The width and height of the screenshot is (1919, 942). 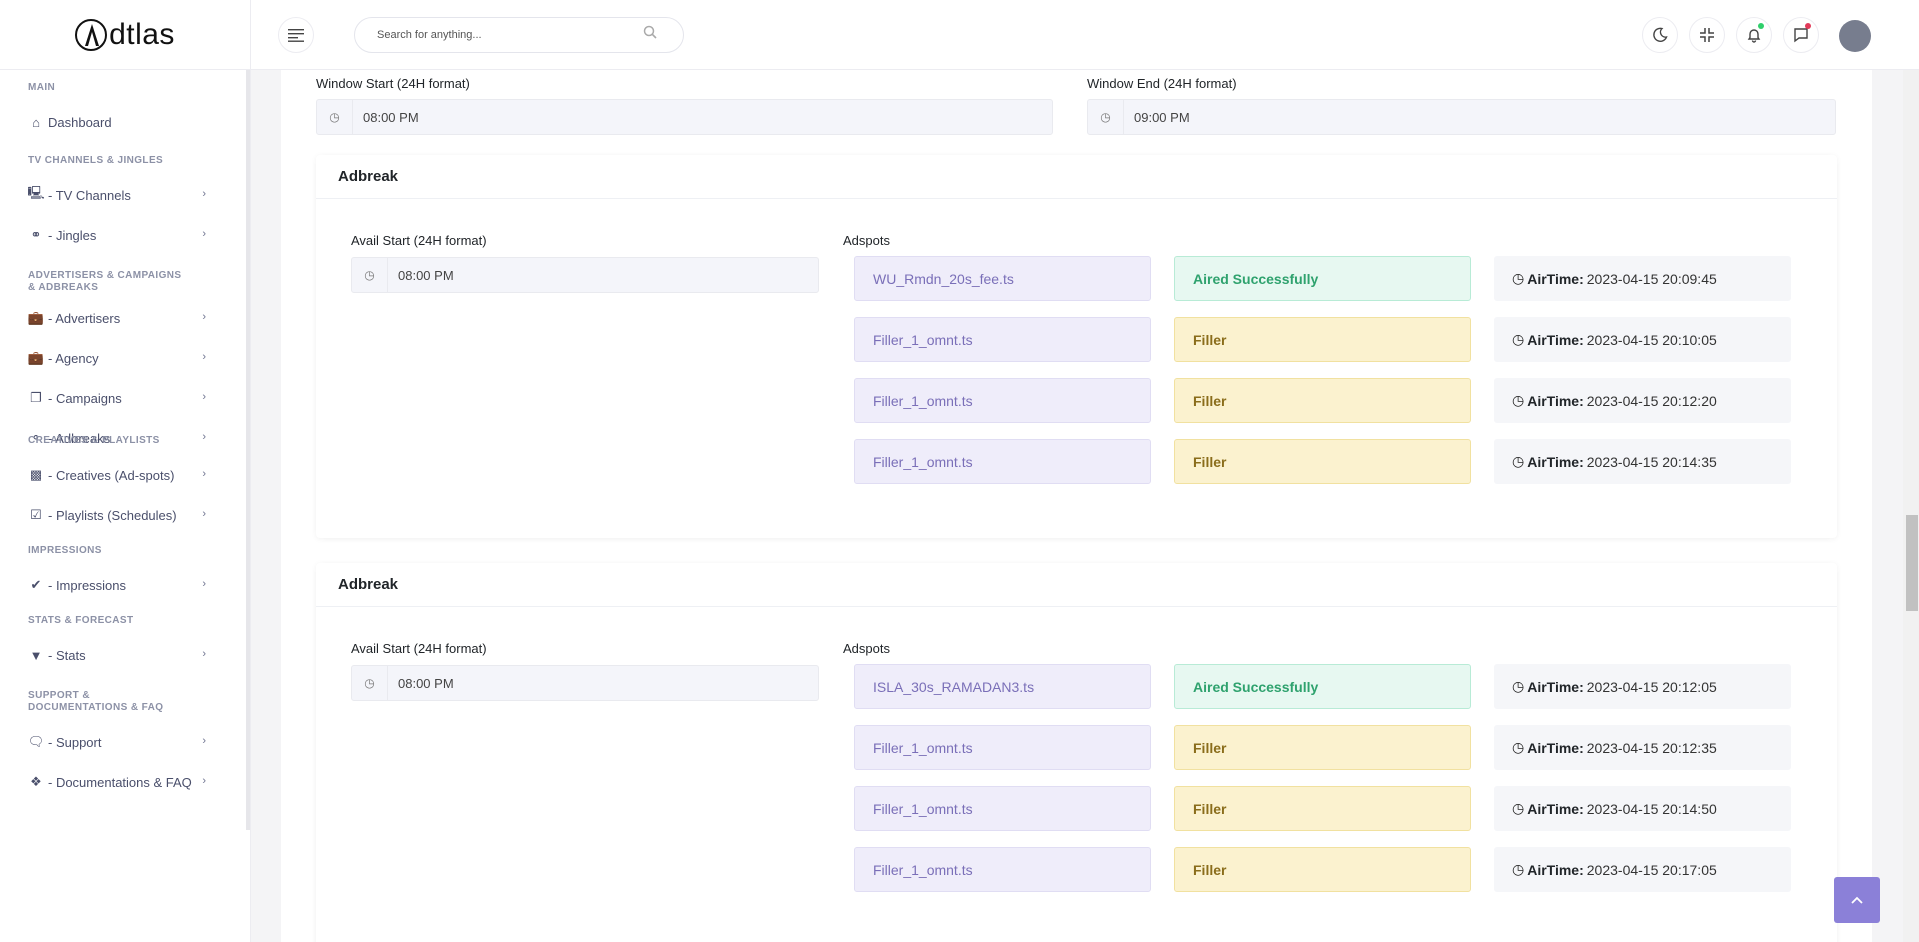 What do you see at coordinates (1322, 747) in the screenshot?
I see `status-badge: Filler` at bounding box center [1322, 747].